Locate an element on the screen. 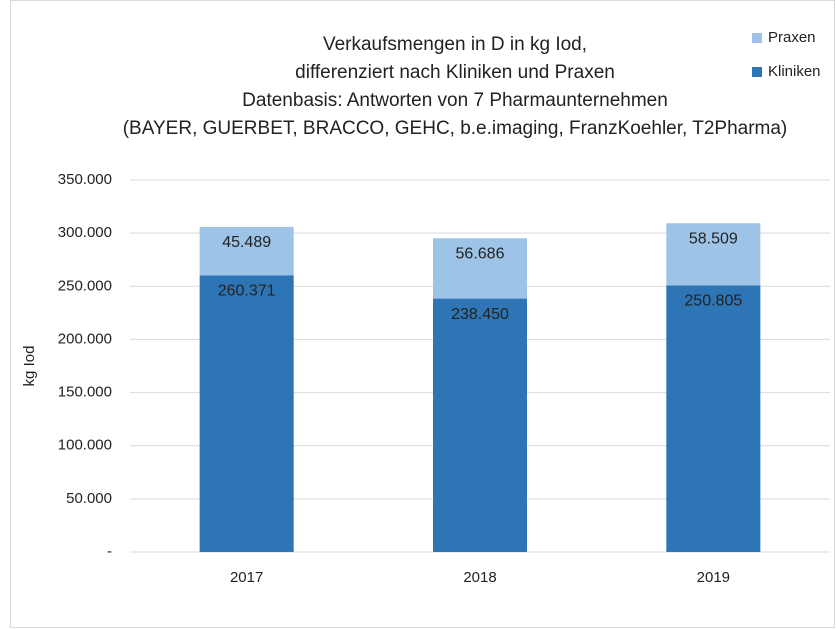 Image resolution: width=836 pixels, height=629 pixels. data-label: 260.371 is located at coordinates (247, 290).